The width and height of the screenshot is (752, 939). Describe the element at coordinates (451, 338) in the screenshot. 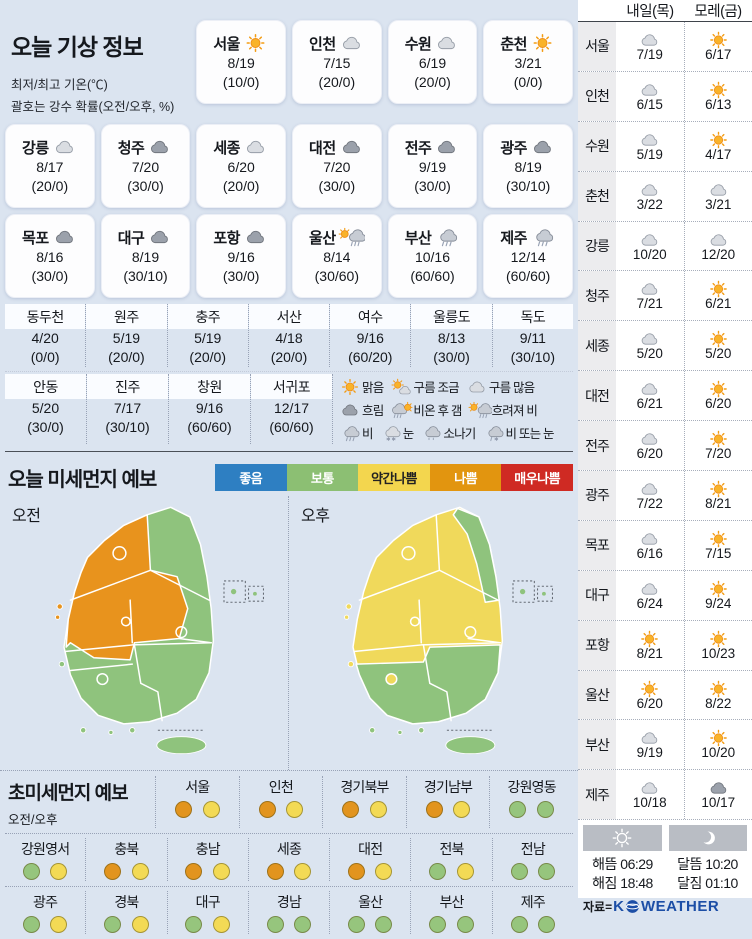

I see `extra-temp: 8/13` at that location.